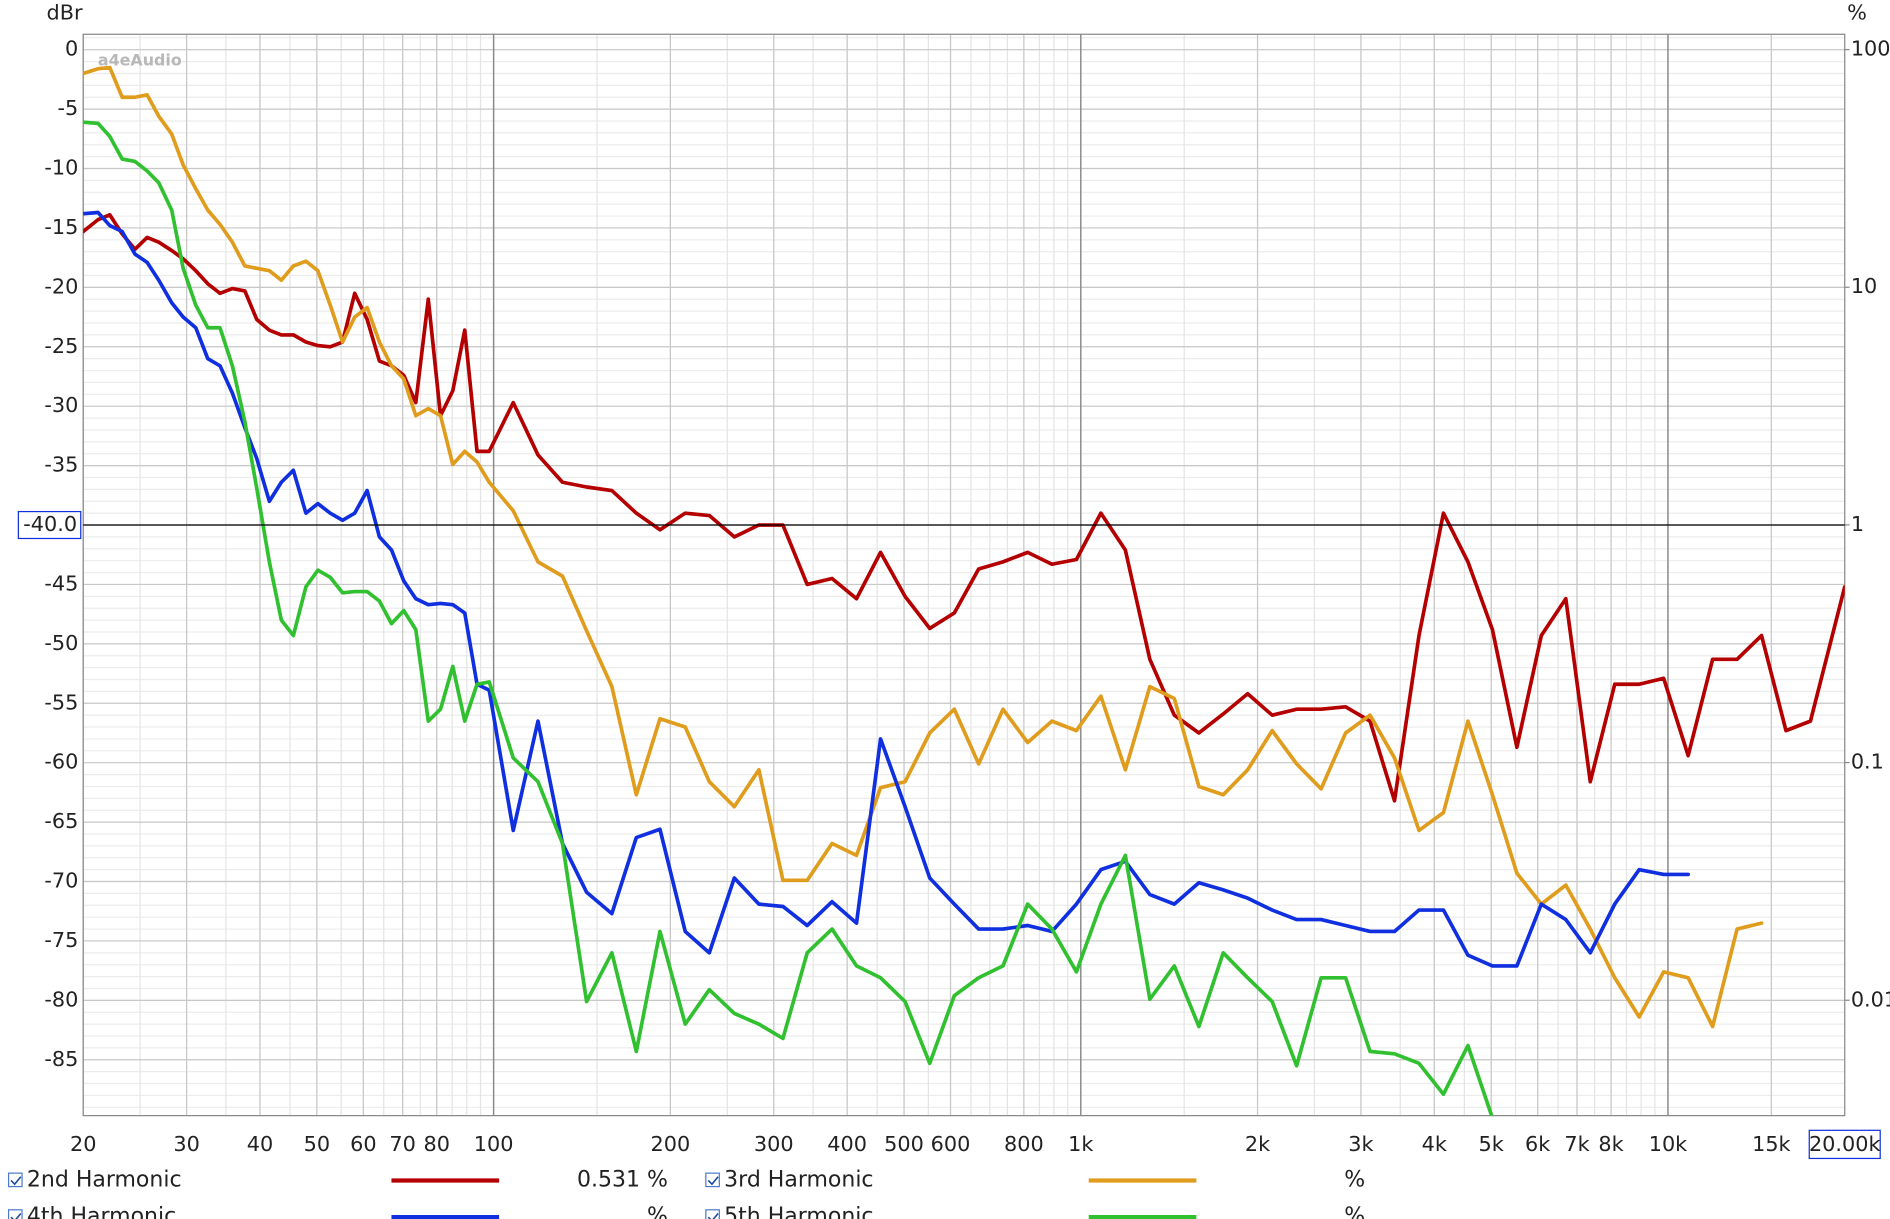 This screenshot has height=1219, width=1890. I want to click on y-tick-label: -70, so click(61, 881).